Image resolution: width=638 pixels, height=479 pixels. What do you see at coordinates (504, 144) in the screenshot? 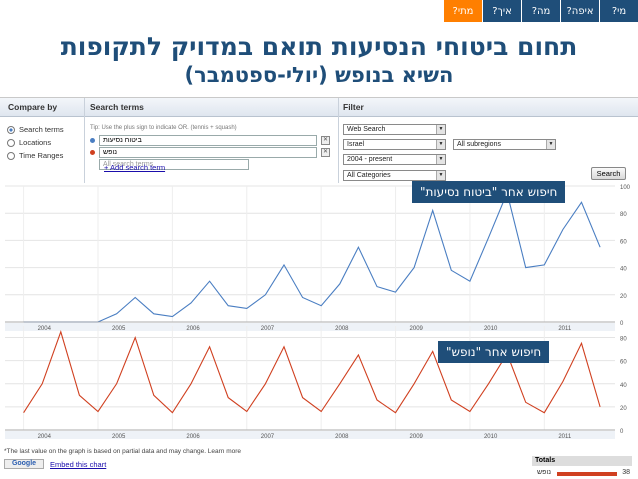
I see `subregion-select: All subregions ▼` at bounding box center [504, 144].